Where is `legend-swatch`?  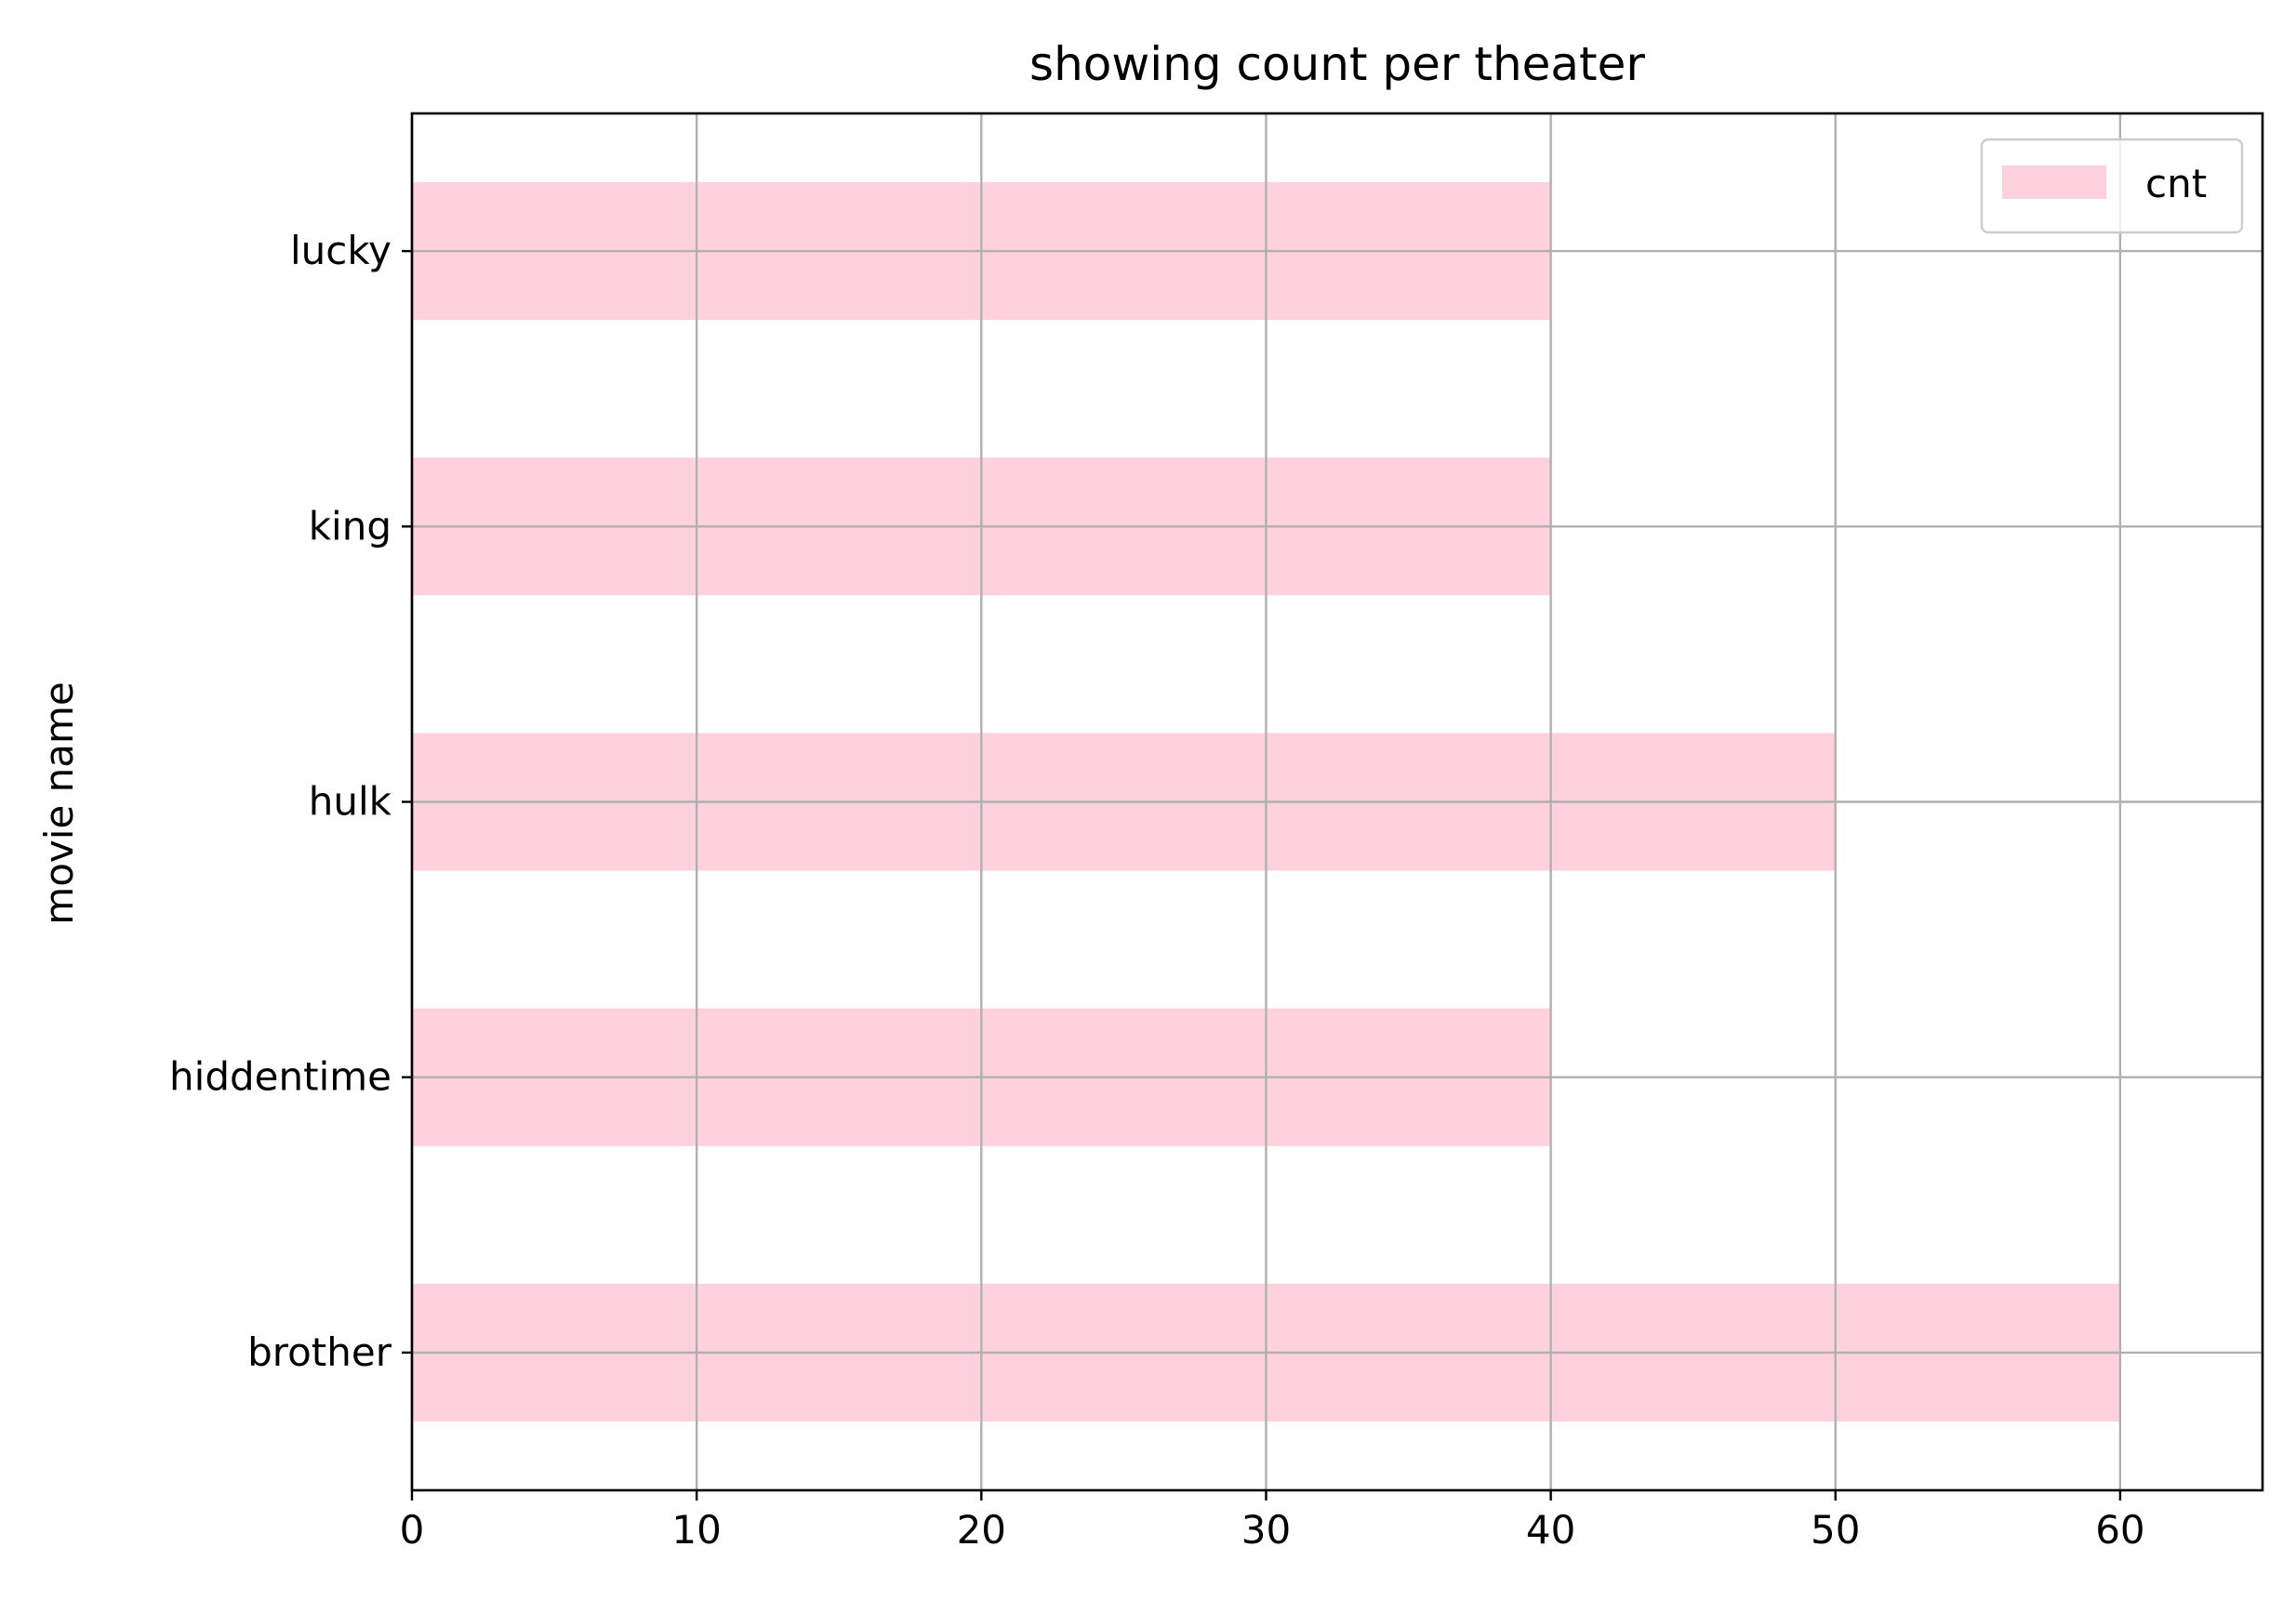
legend-swatch is located at coordinates (2054, 182).